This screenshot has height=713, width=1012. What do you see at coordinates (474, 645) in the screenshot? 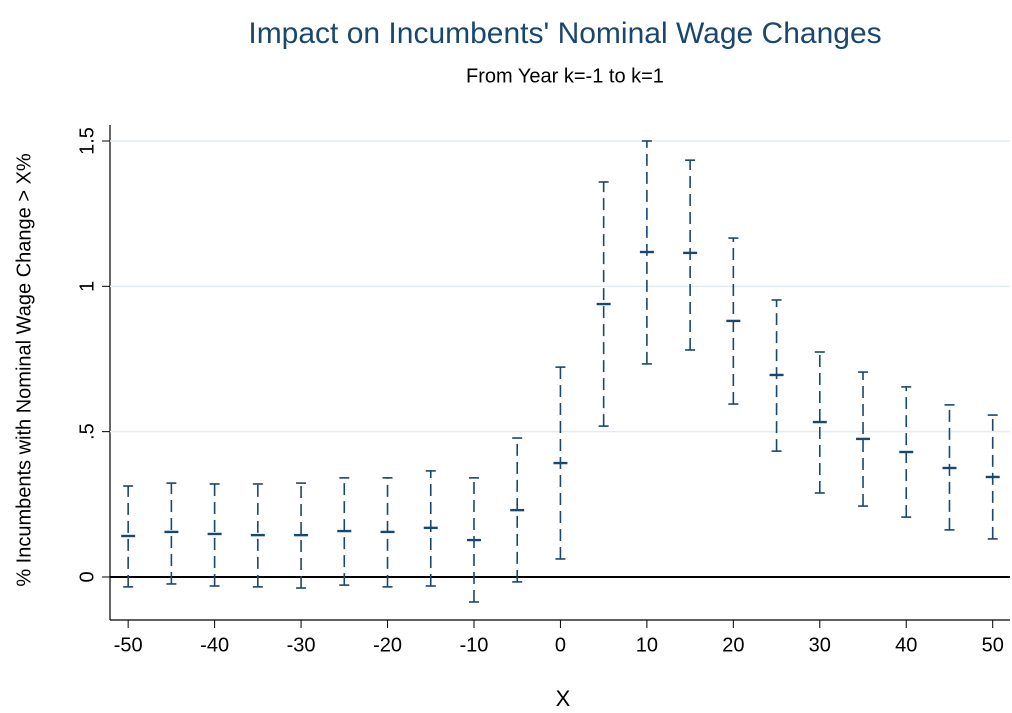
I see `x-tick-label: -10` at bounding box center [474, 645].